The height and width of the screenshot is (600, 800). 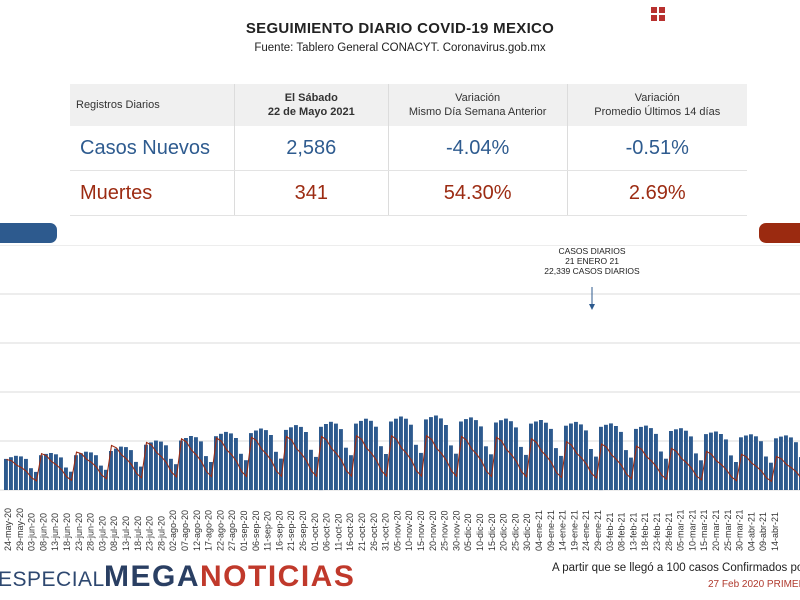 I want to click on col-var-week-line1: Variación, so click(x=478, y=98).